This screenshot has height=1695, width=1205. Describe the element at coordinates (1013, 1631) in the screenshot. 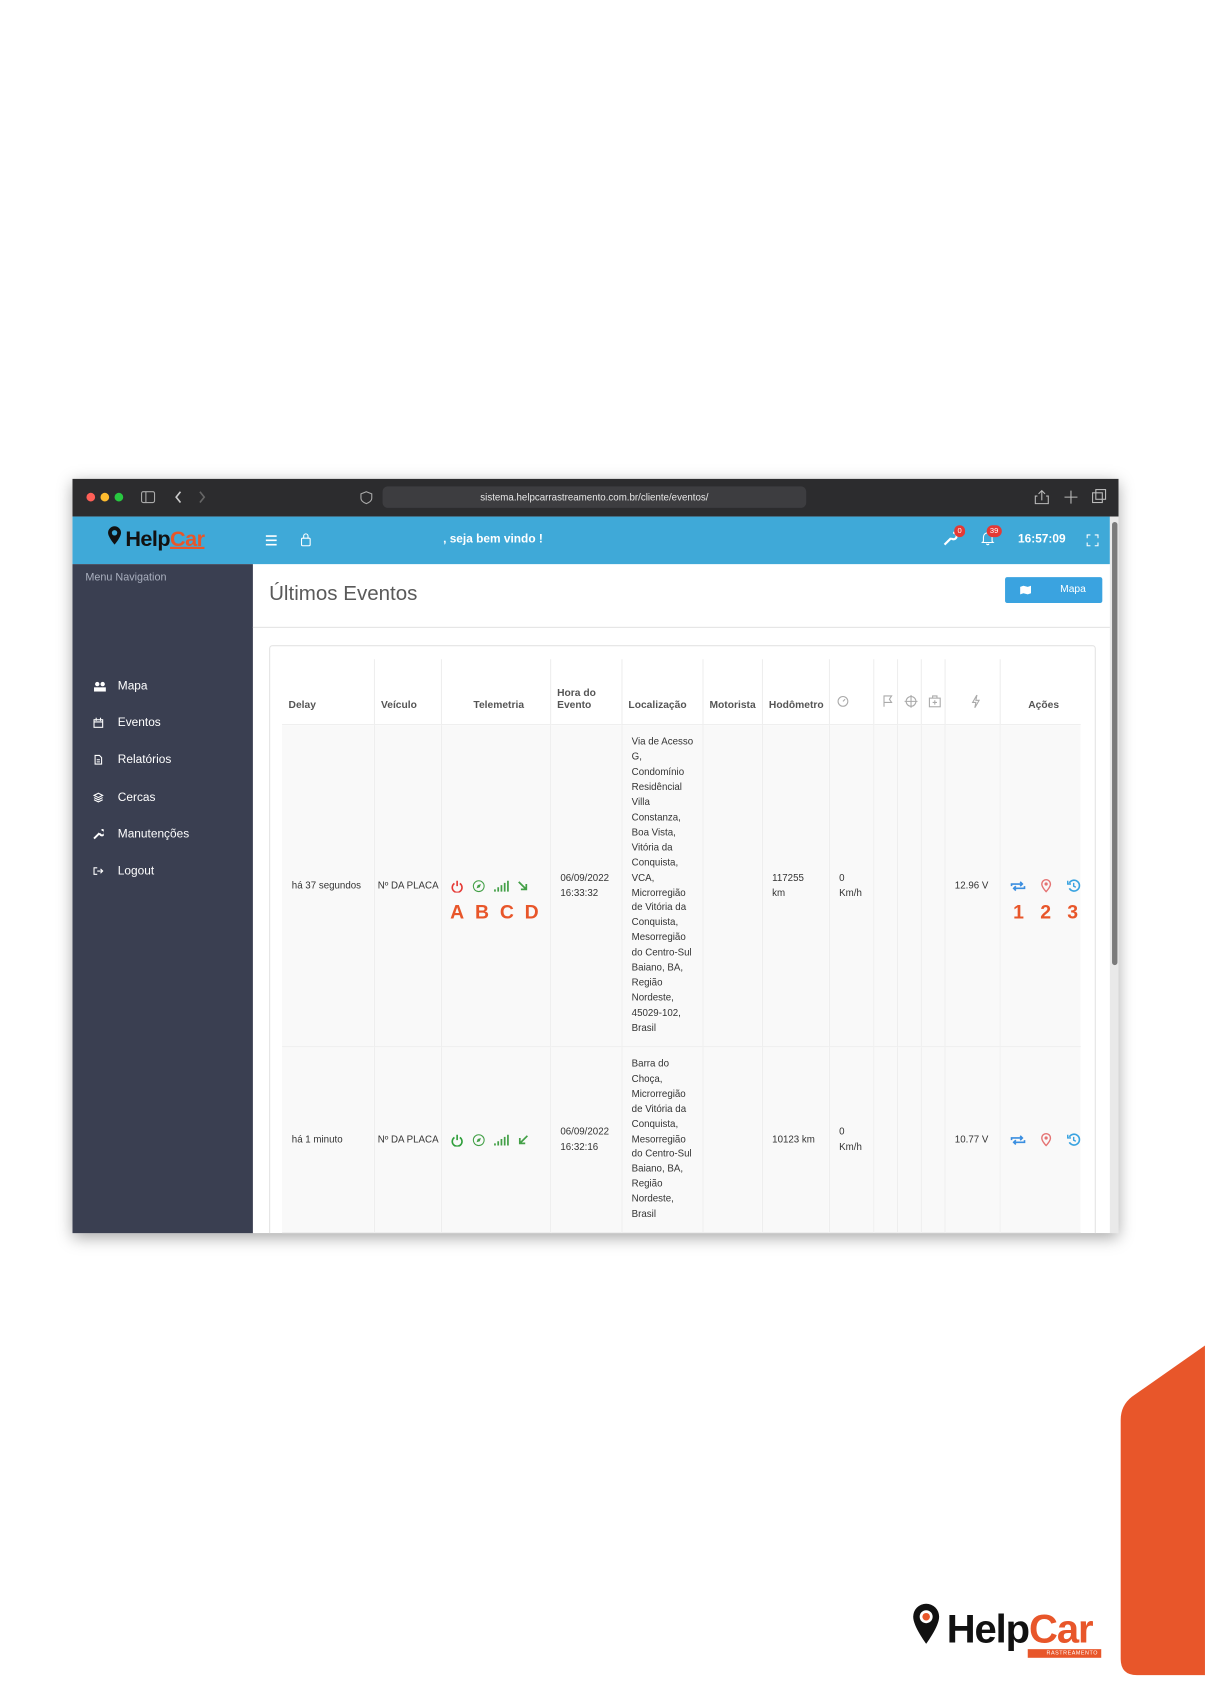

I see `footer-logo: HelpCar RASTREAMENTO` at that location.